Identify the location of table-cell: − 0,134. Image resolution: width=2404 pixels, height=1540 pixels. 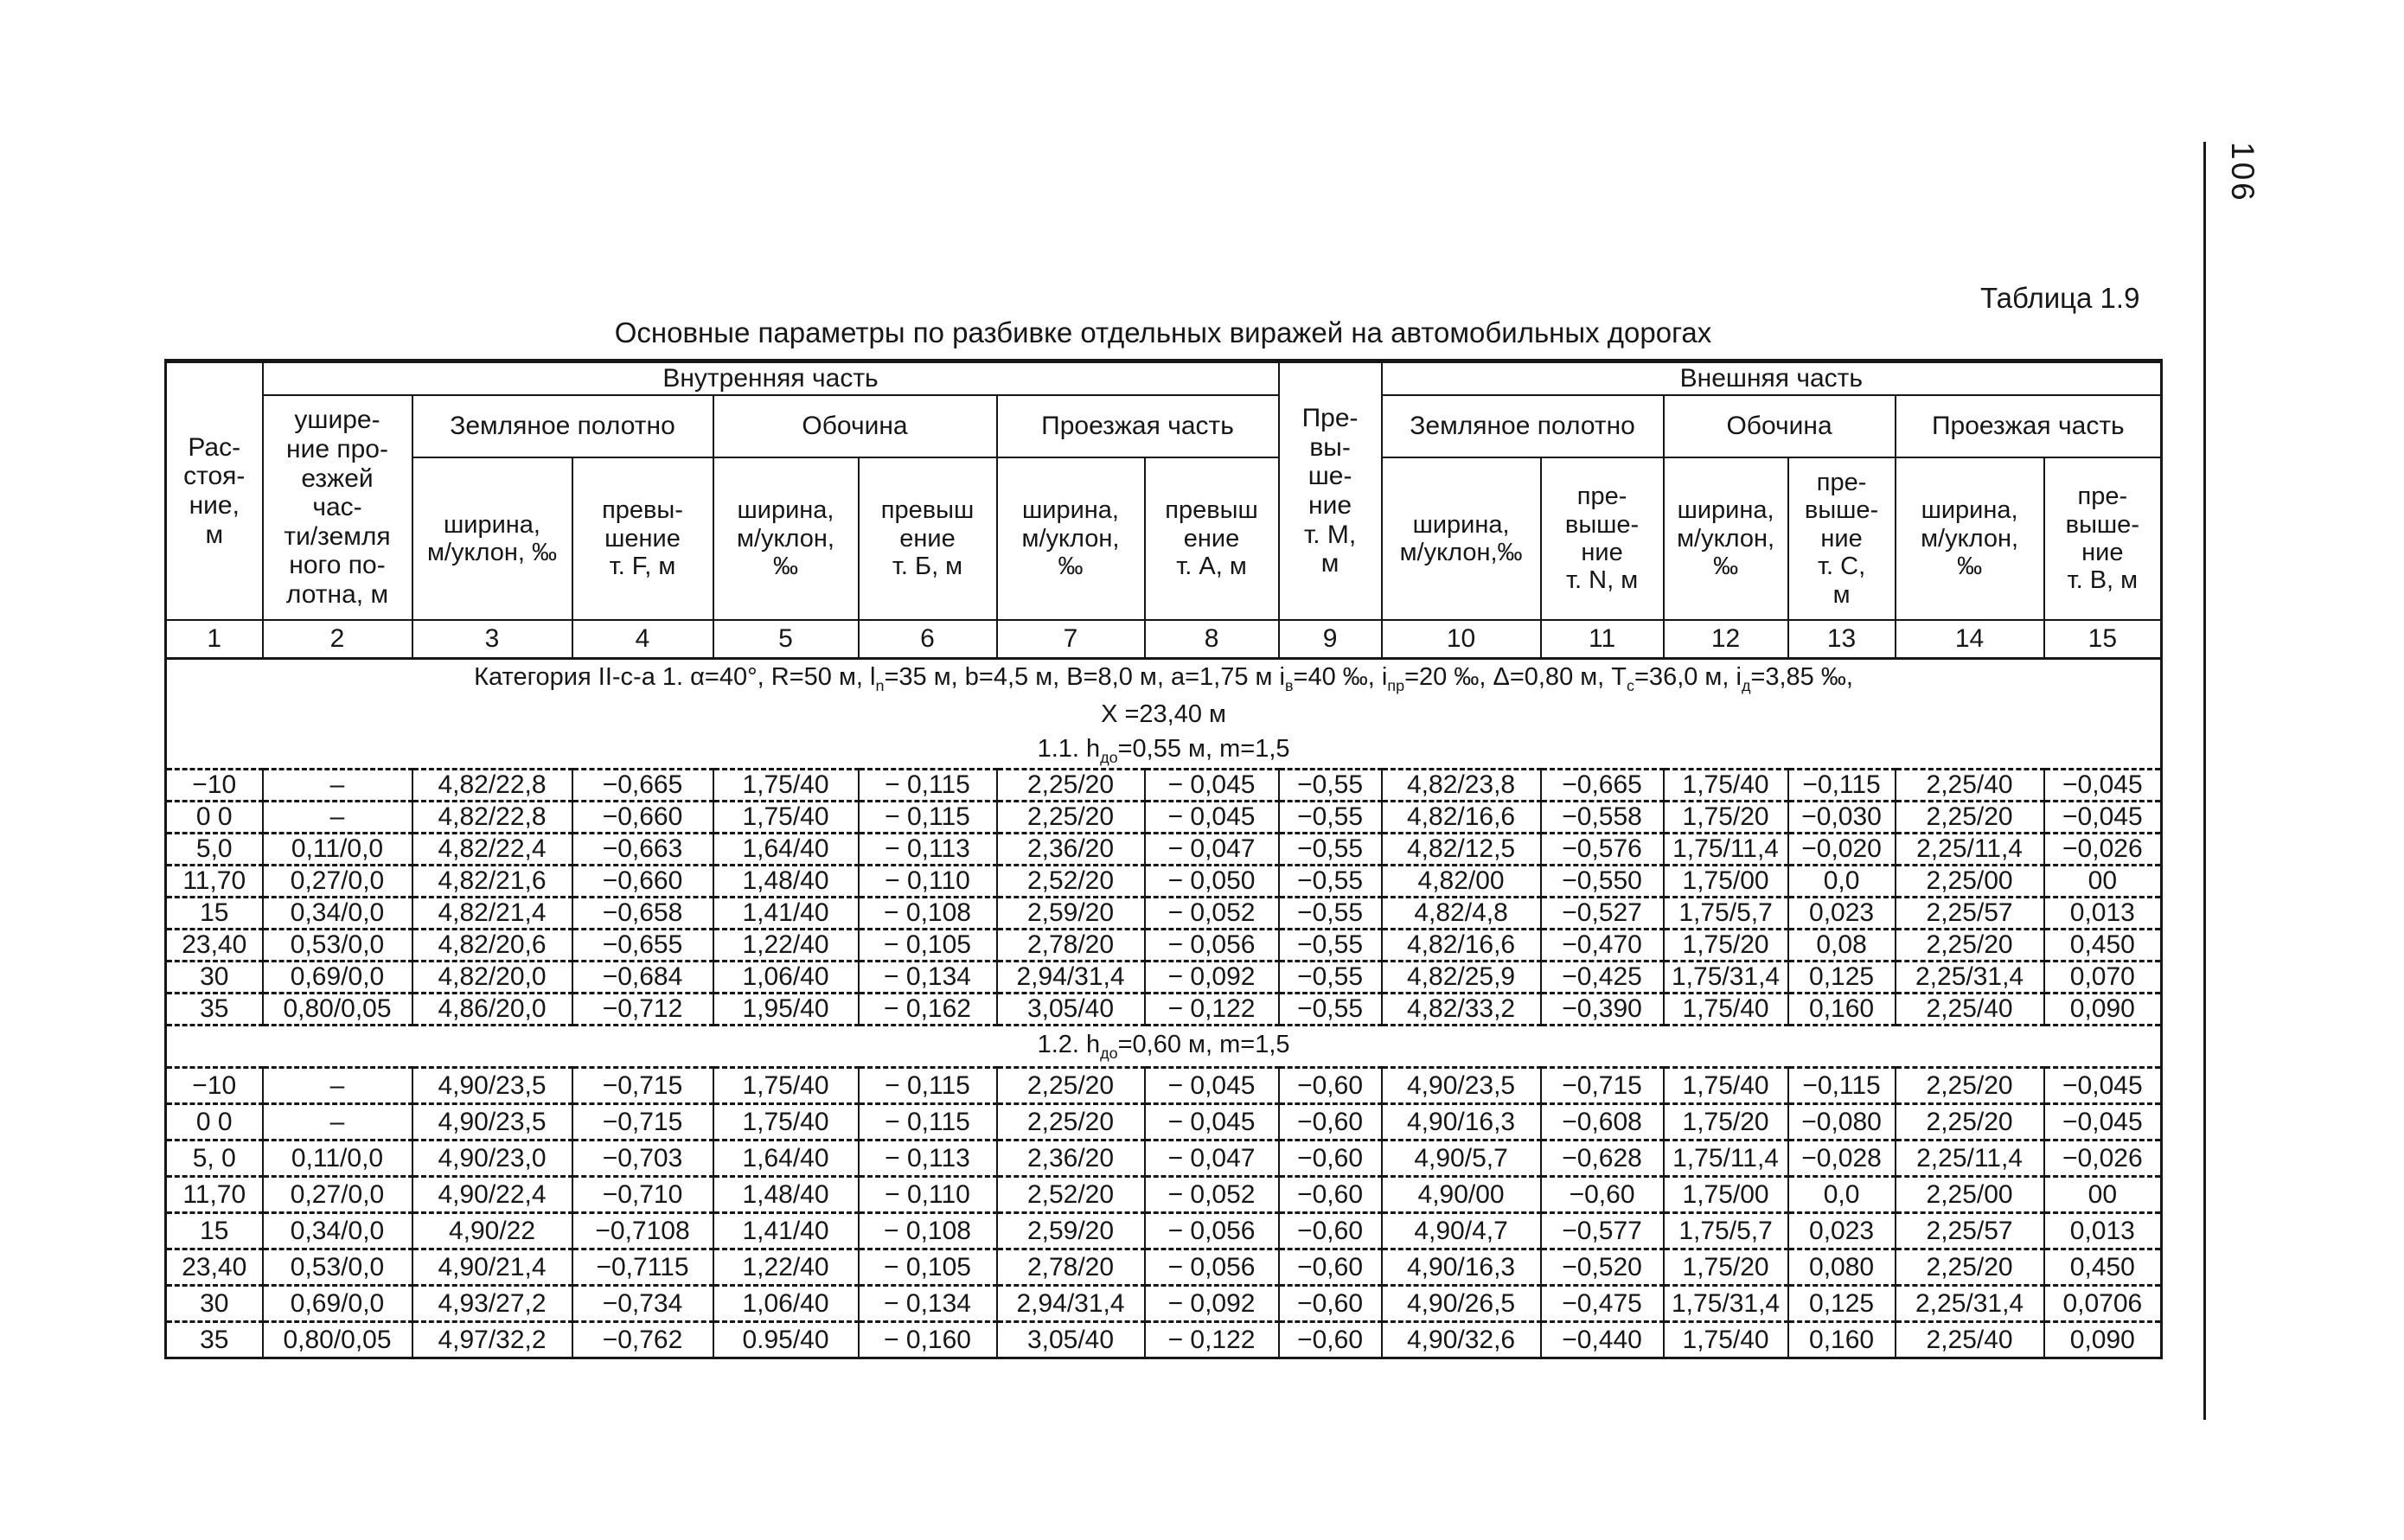
(927, 1304).